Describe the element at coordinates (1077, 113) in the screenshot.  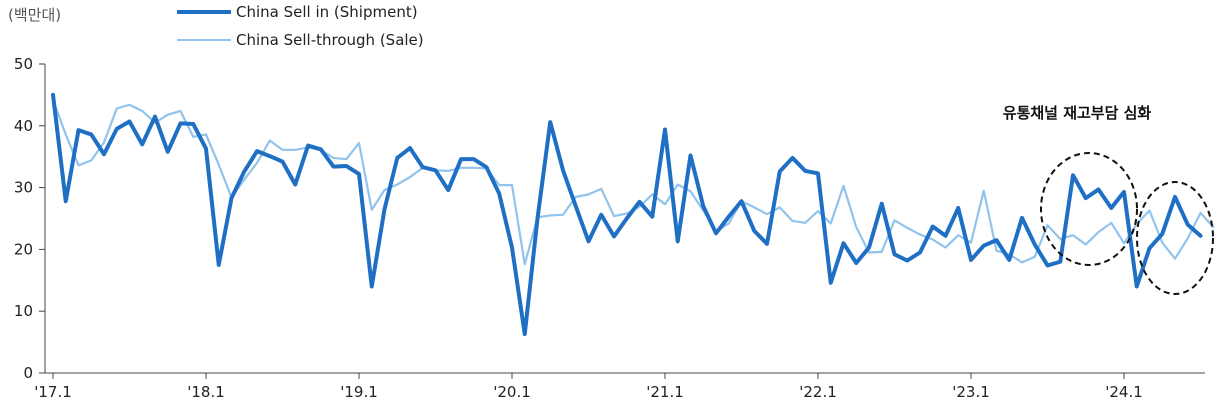
I see `annotation-label: 유통채널 재고부담 심화` at that location.